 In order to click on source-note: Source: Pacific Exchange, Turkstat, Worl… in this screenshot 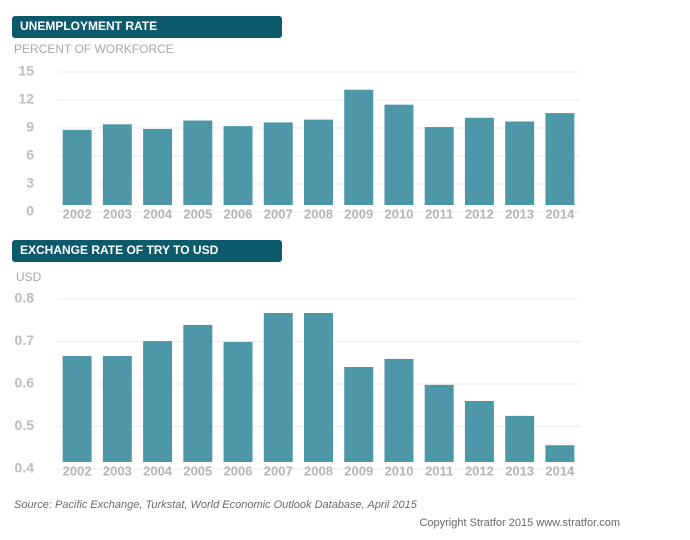, I will do `click(216, 505)`.